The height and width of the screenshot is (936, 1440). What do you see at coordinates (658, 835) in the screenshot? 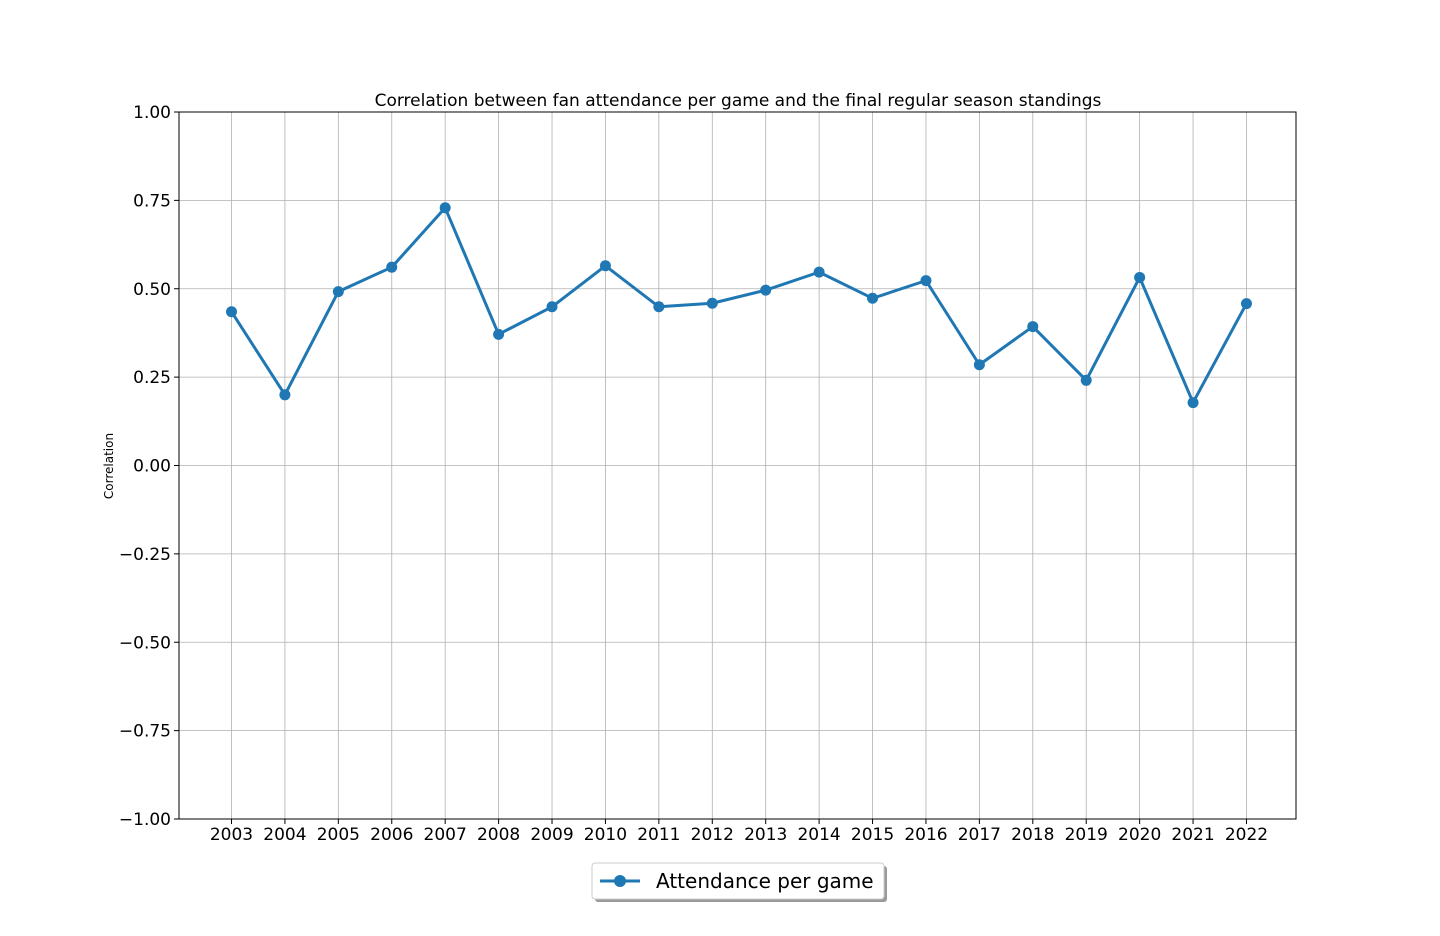
I see `x-tick-label: 2011` at bounding box center [658, 835].